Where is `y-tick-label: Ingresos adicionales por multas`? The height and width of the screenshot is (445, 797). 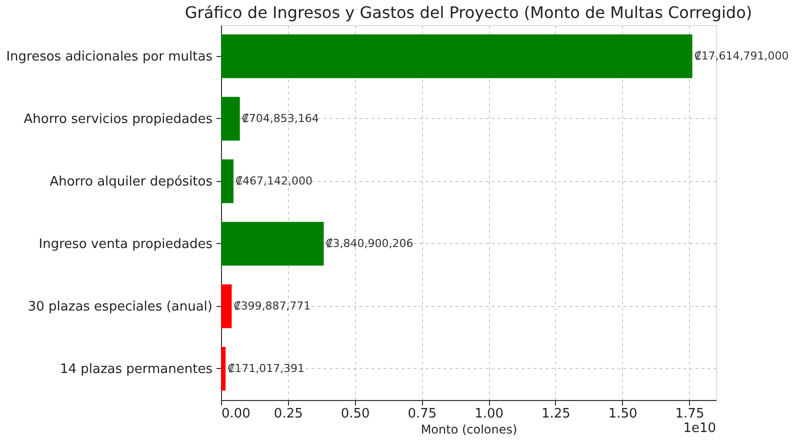 y-tick-label: Ingresos adicionales por multas is located at coordinates (109, 56).